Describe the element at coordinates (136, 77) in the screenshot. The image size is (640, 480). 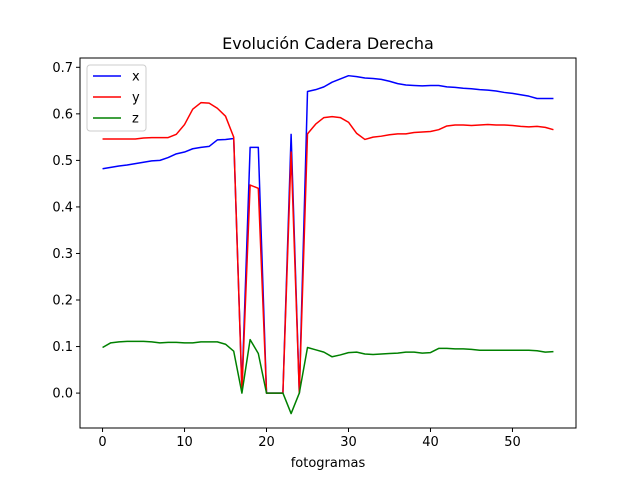
I see `legend-label-x: x` at that location.